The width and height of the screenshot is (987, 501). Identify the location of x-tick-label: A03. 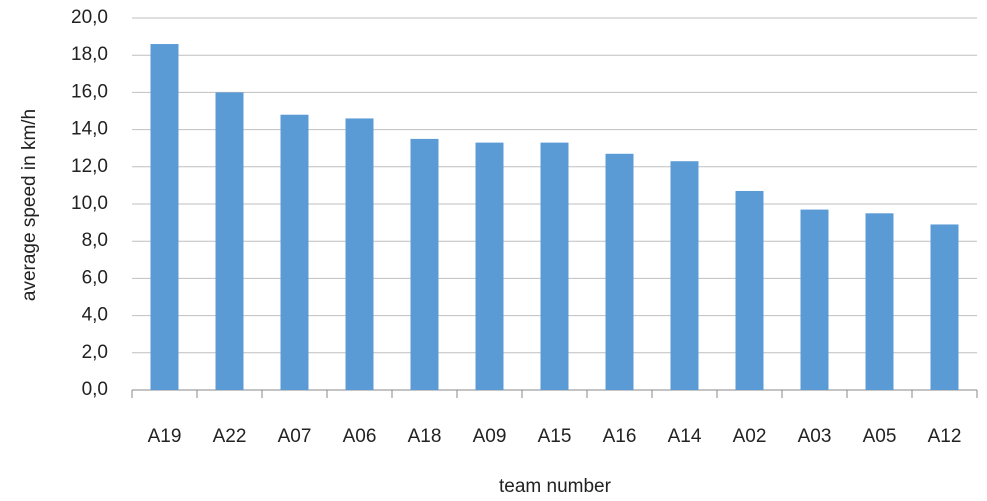
(815, 436).